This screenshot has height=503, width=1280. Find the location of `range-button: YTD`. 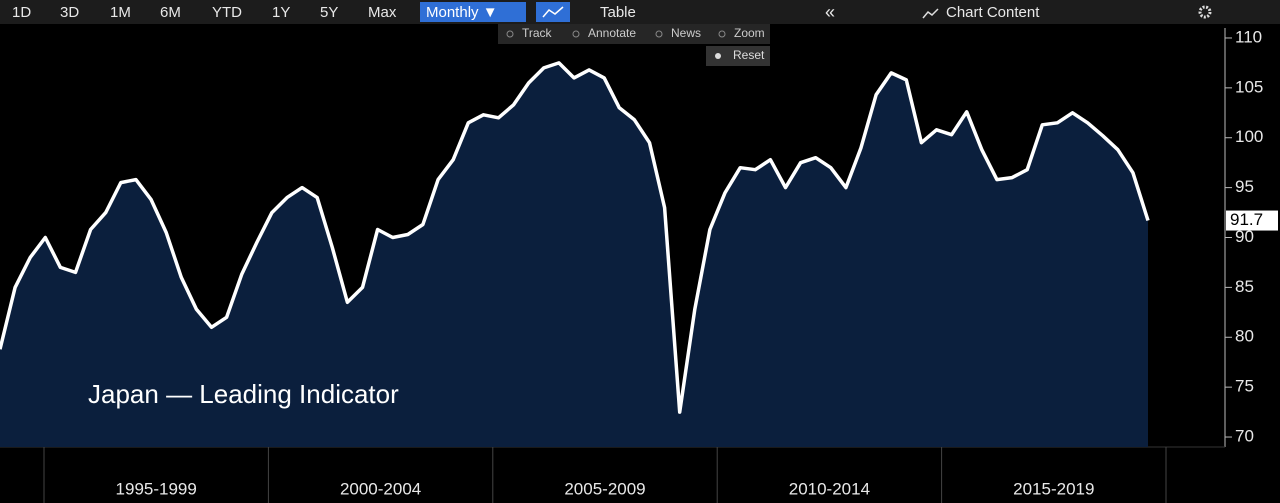

range-button: YTD is located at coordinates (227, 12).